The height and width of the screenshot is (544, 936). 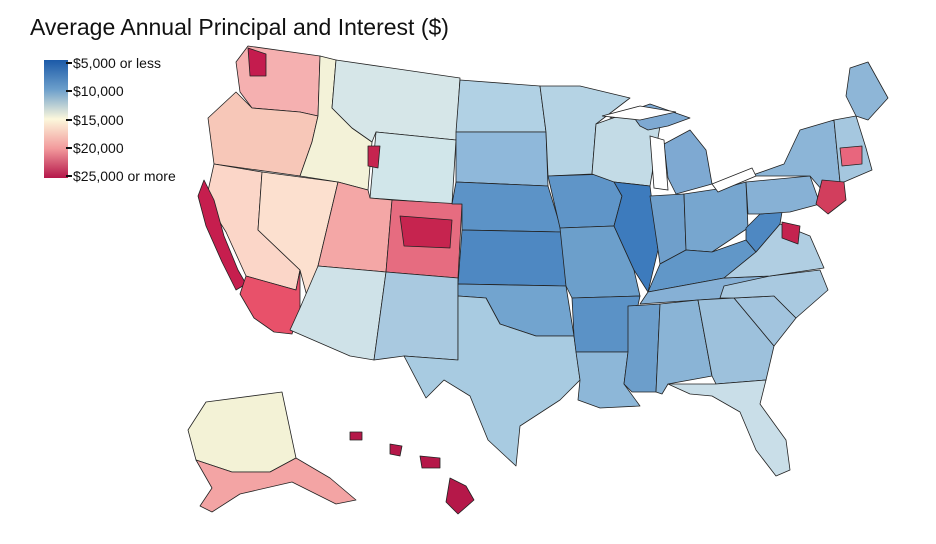 What do you see at coordinates (729, 428) in the screenshot?
I see `region-florida` at bounding box center [729, 428].